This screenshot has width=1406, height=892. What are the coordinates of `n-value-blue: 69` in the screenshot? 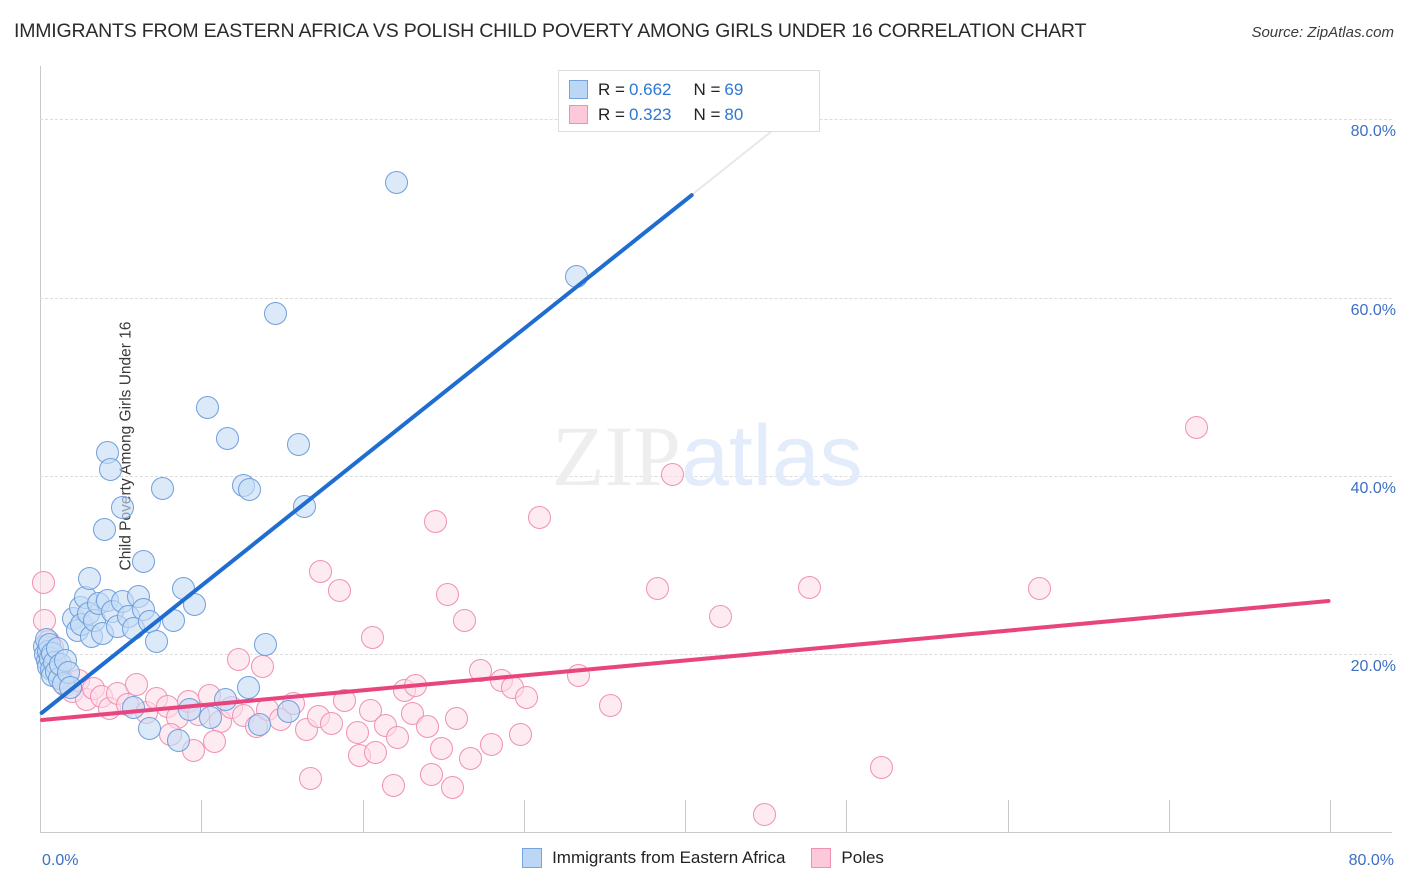 It's located at (734, 89).